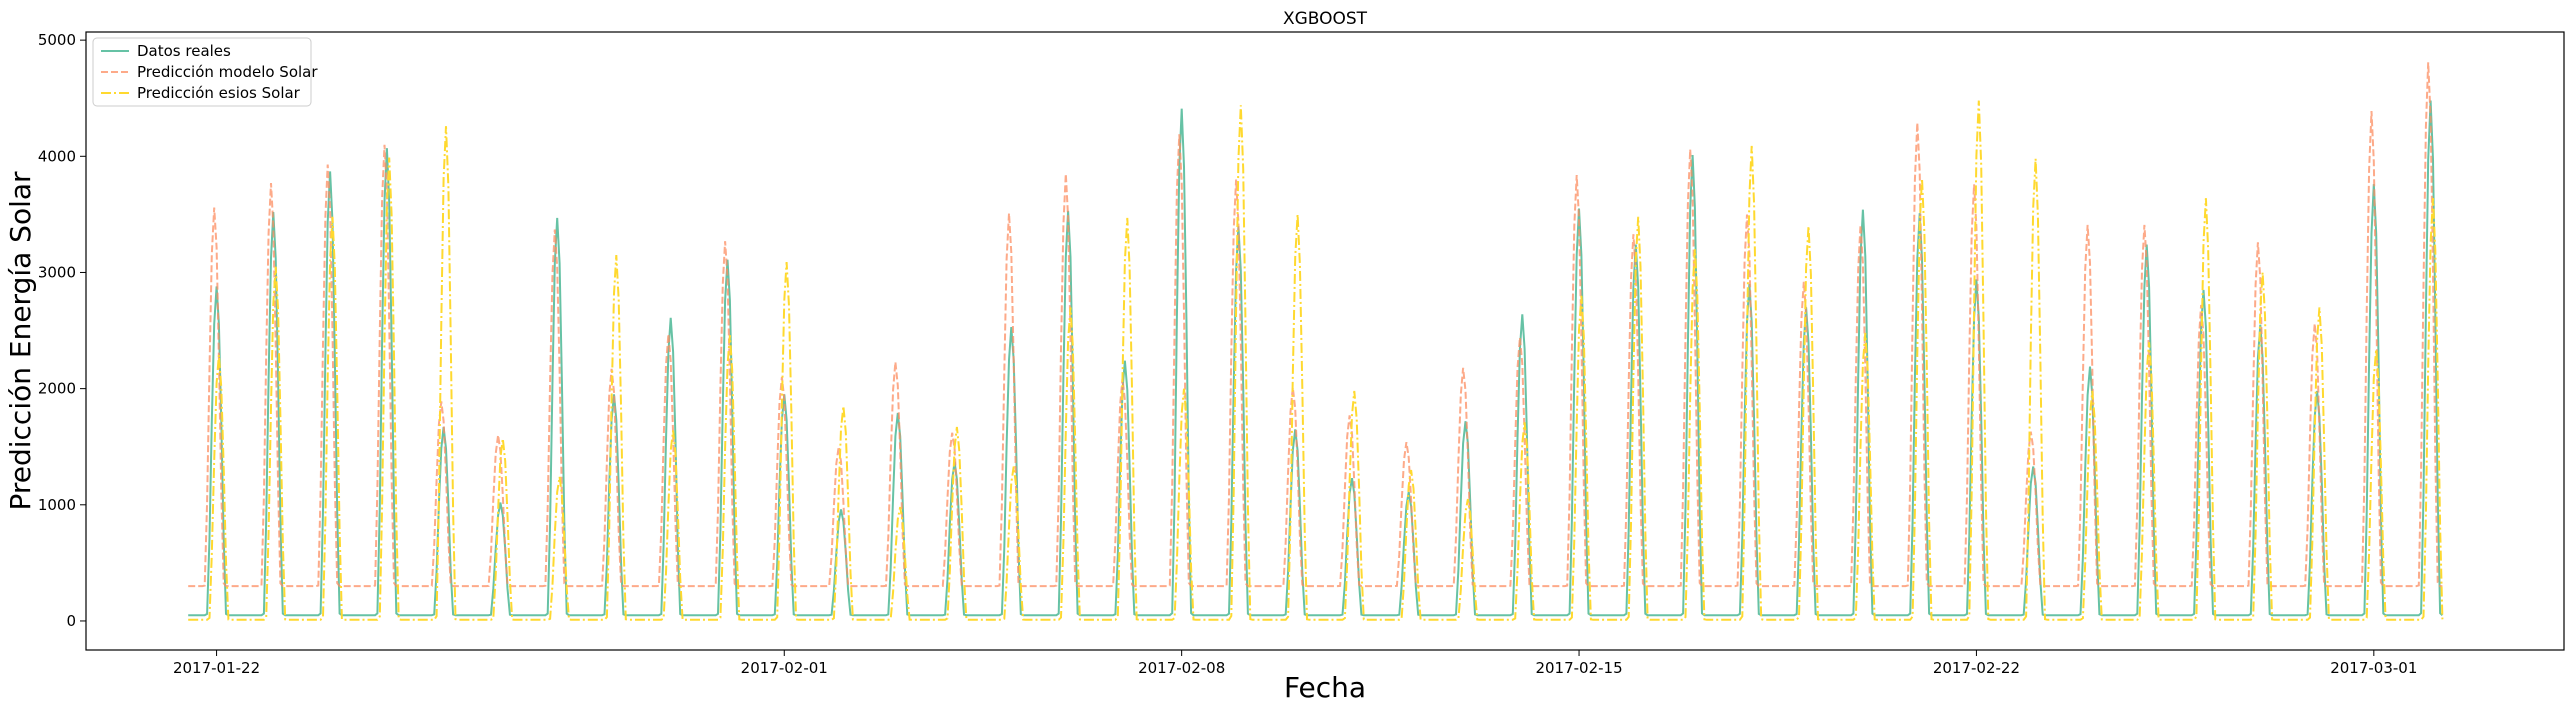 This screenshot has width=2575, height=711. What do you see at coordinates (57, 389) in the screenshot?
I see `y-tick-label: 2000` at bounding box center [57, 389].